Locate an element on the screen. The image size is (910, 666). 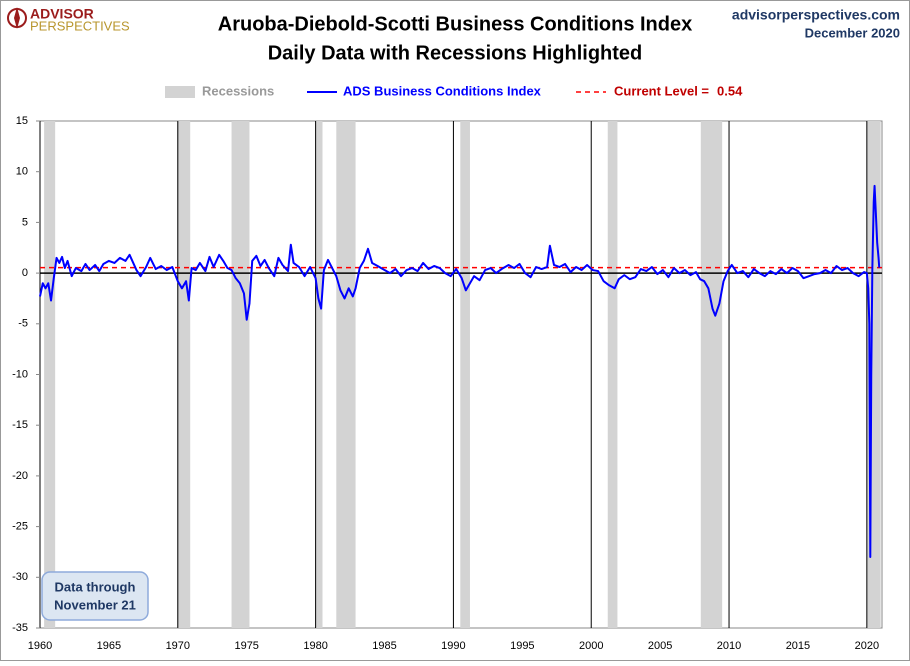
y-tick-label: -20 is located at coordinates (20, 476).